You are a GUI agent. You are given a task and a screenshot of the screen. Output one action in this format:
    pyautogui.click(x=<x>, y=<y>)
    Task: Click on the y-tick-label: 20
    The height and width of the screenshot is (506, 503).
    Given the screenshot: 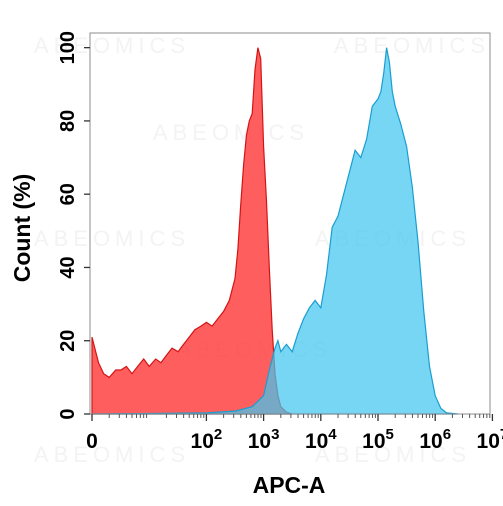 What is the action you would take?
    pyautogui.click(x=68, y=341)
    